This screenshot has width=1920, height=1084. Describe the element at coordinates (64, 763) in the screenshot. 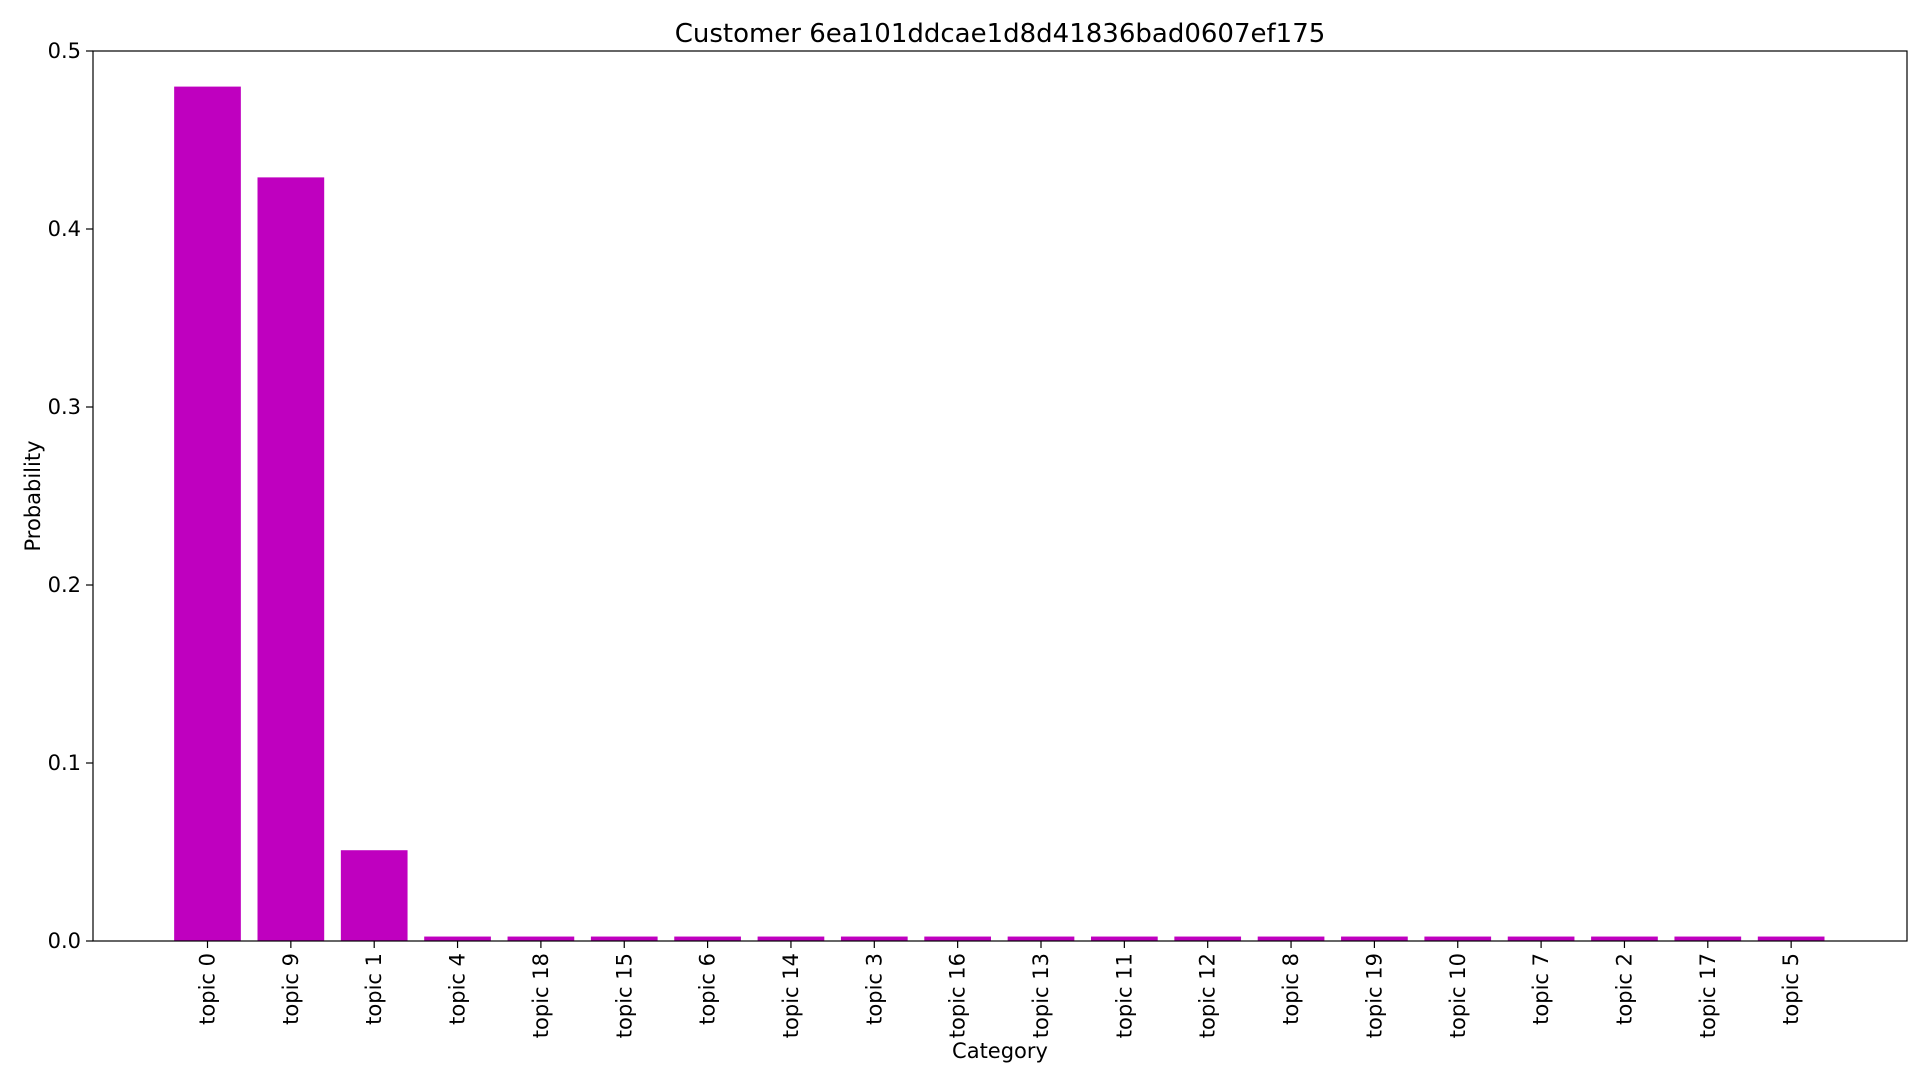

I see `y-tick-label: 0.1` at that location.